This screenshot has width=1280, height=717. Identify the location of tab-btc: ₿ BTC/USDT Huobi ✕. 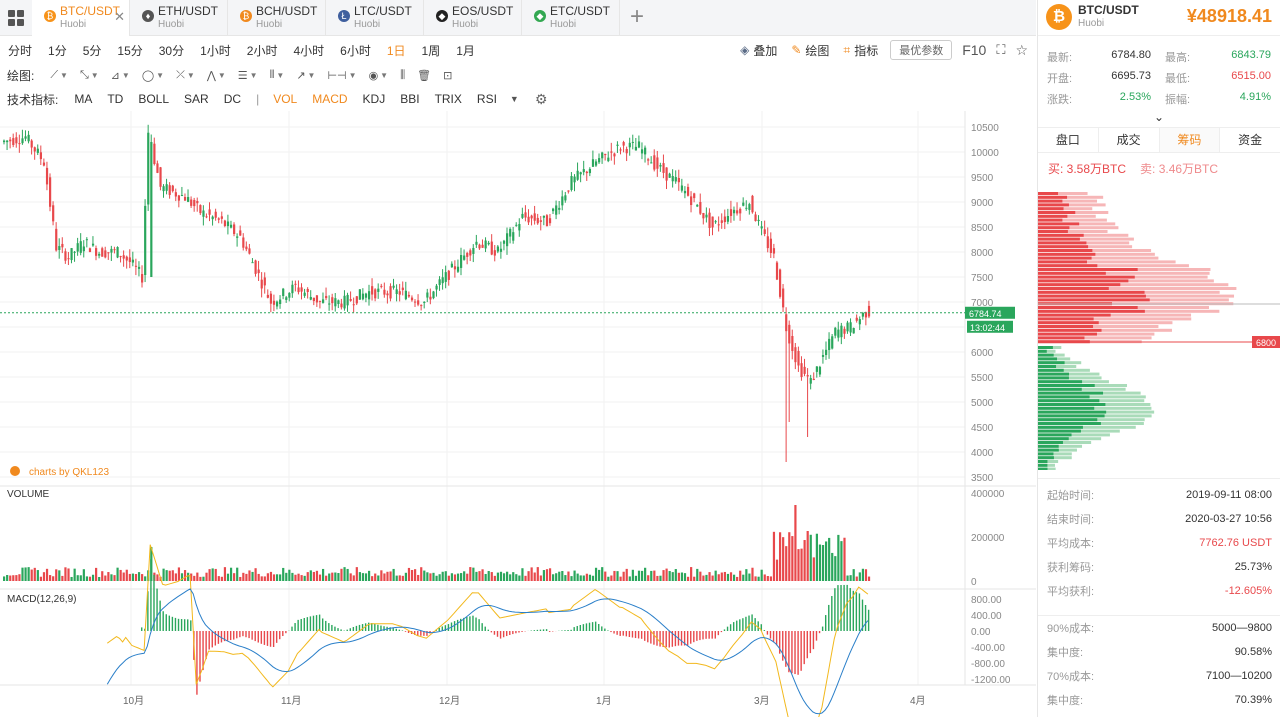
(81, 18).